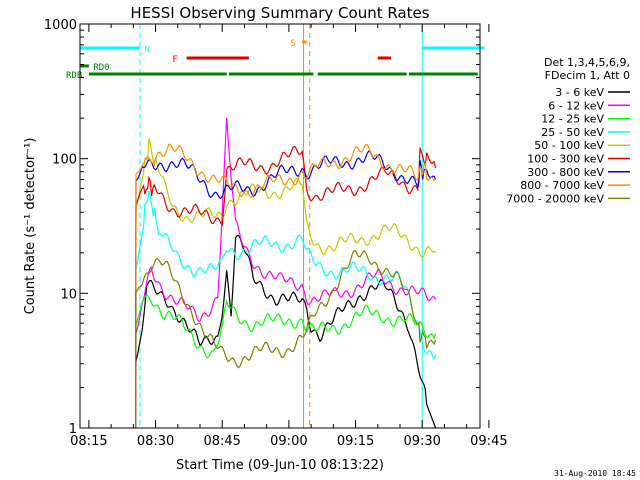 The image size is (640, 480). Describe the element at coordinates (279, 13) in the screenshot. I see `chart-title: HESSI Observing Summary Count Rates` at that location.